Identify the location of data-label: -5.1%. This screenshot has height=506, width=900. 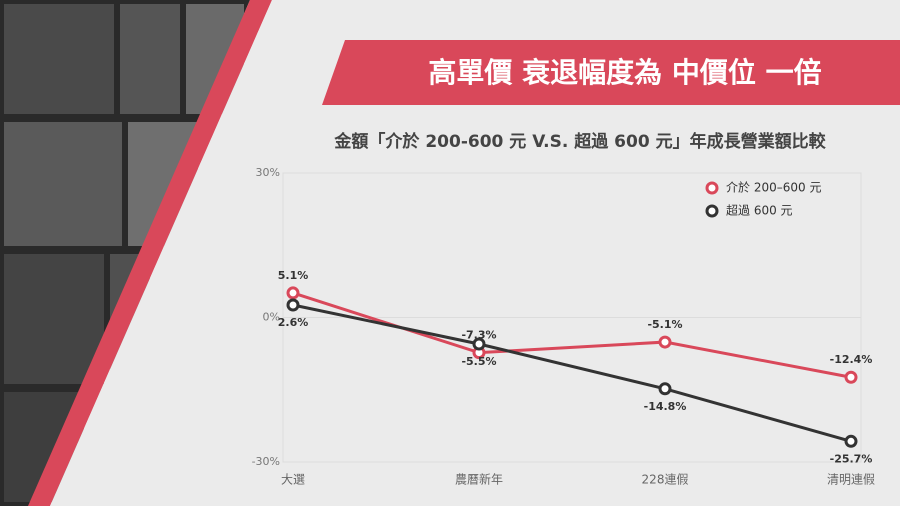
(664, 324).